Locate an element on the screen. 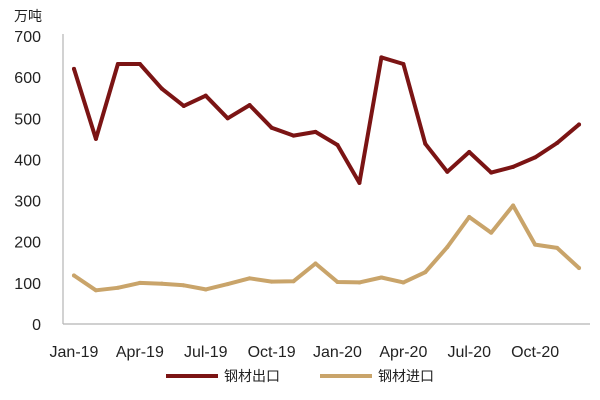 The image size is (600, 400). x-tick-label: Apr-20 is located at coordinates (403, 352).